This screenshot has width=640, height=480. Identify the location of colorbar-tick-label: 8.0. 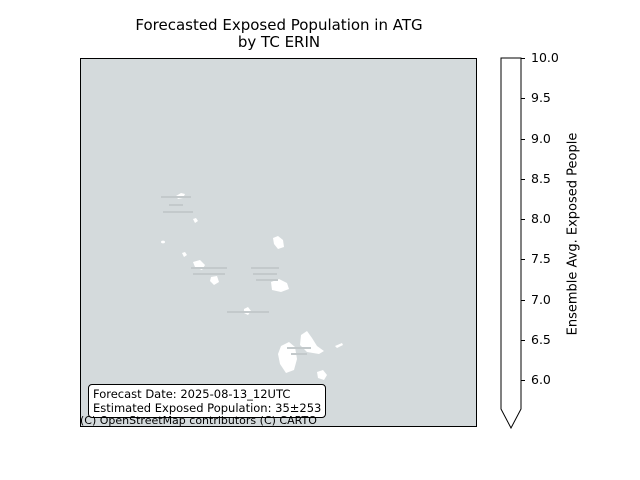
(541, 218).